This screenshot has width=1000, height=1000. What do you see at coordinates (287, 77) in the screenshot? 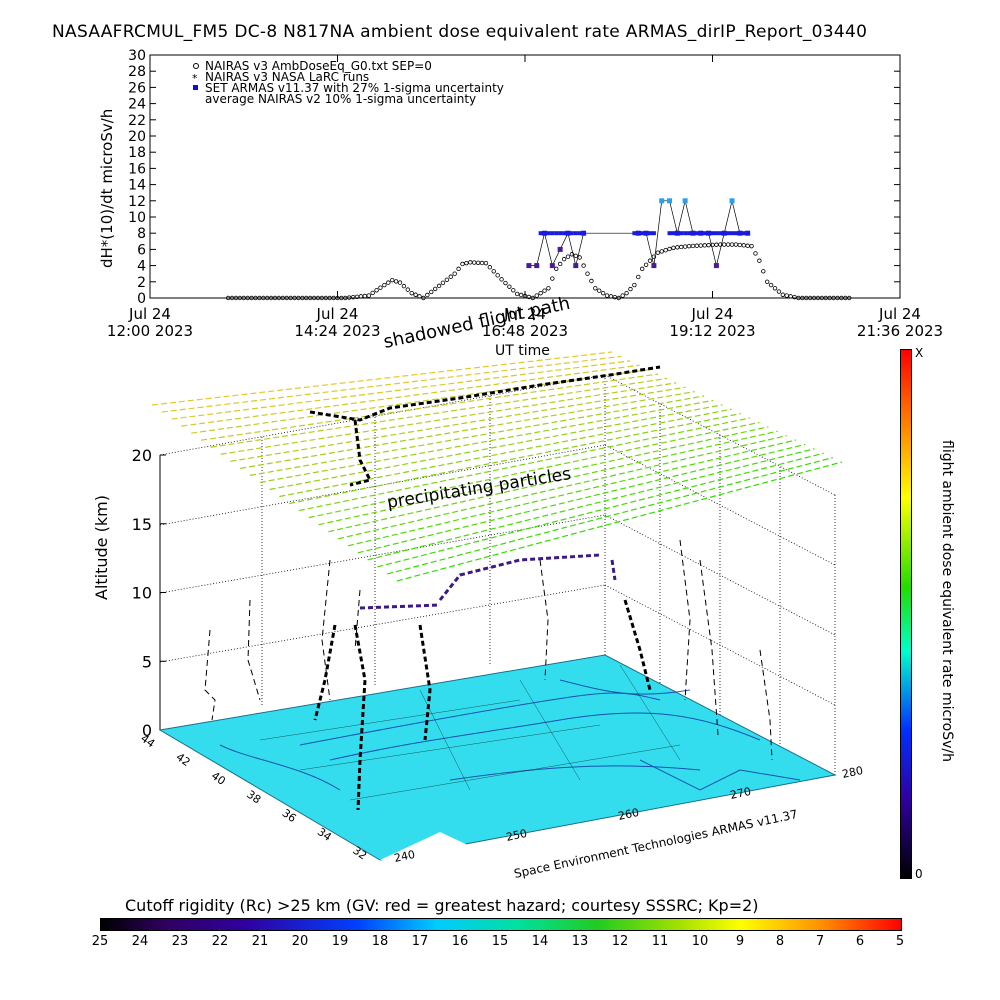
I see `legend-entry: NAIRAS v3 NASA LaRC runs` at bounding box center [287, 77].